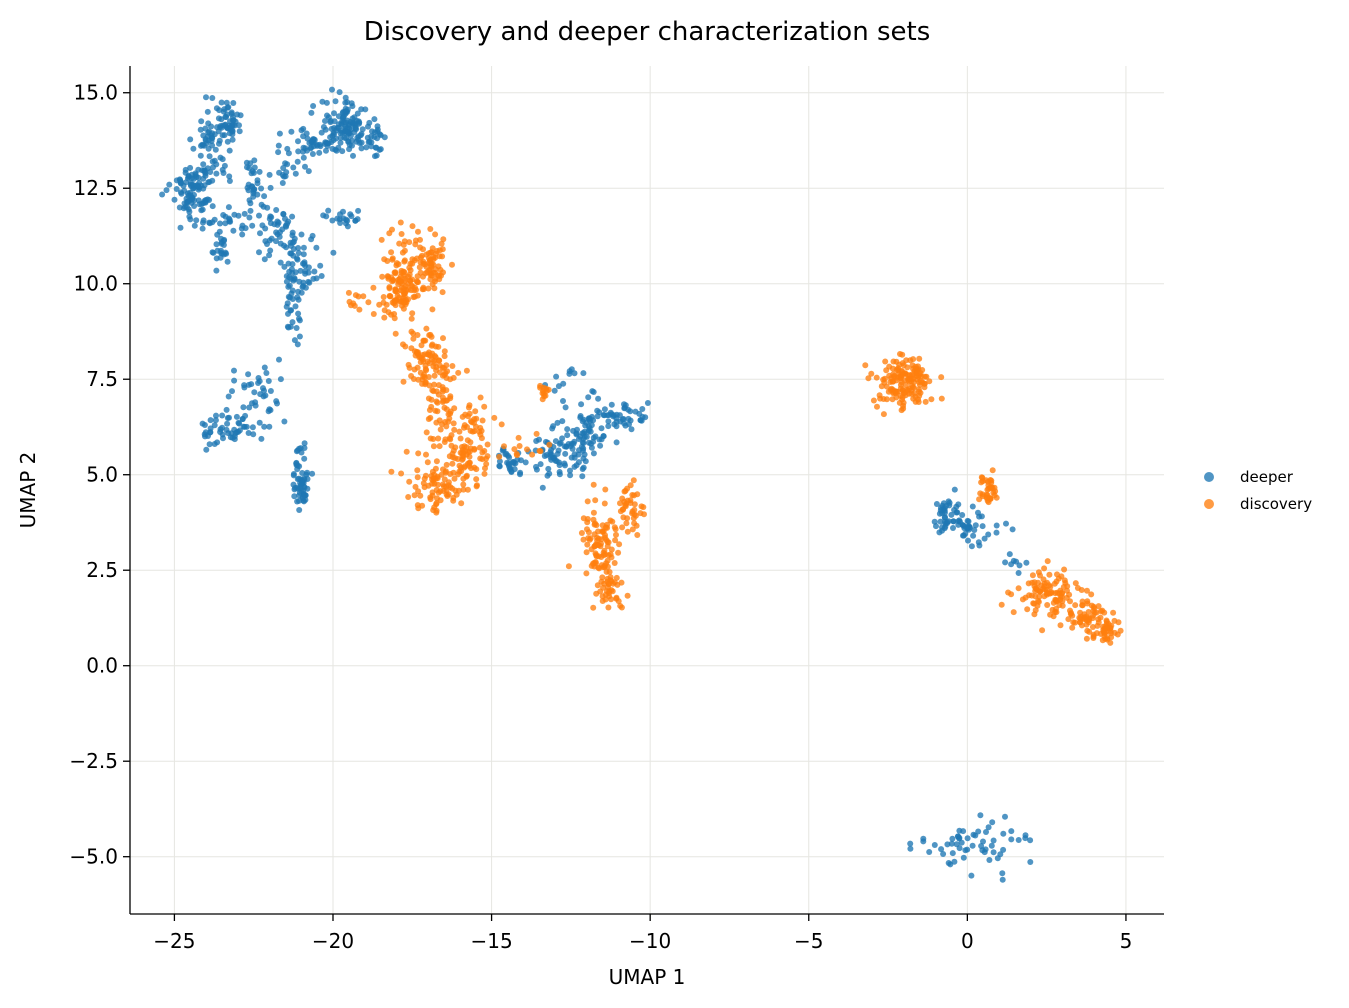 This screenshot has height=1008, width=1349. What do you see at coordinates (28, 490) in the screenshot?
I see `y-axis-label: UMAP 2` at bounding box center [28, 490].